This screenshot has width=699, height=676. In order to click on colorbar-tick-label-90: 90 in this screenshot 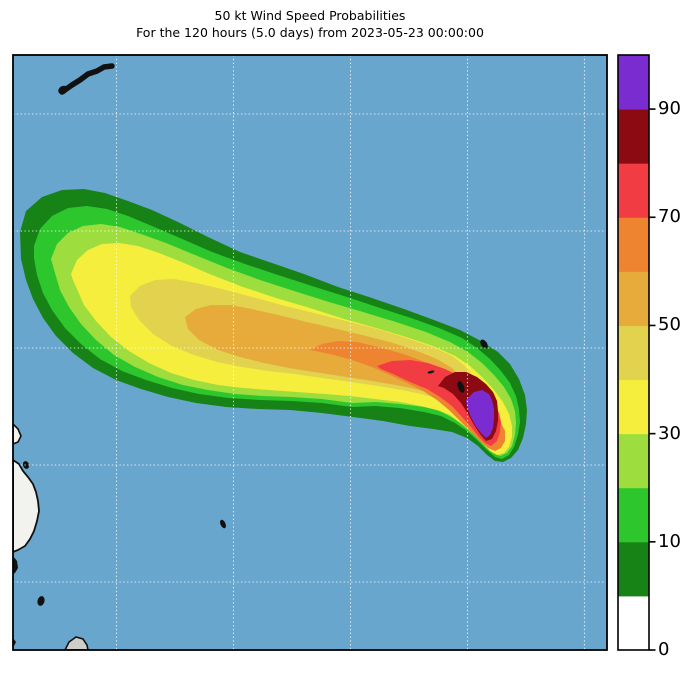, I will do `click(669, 109)`.